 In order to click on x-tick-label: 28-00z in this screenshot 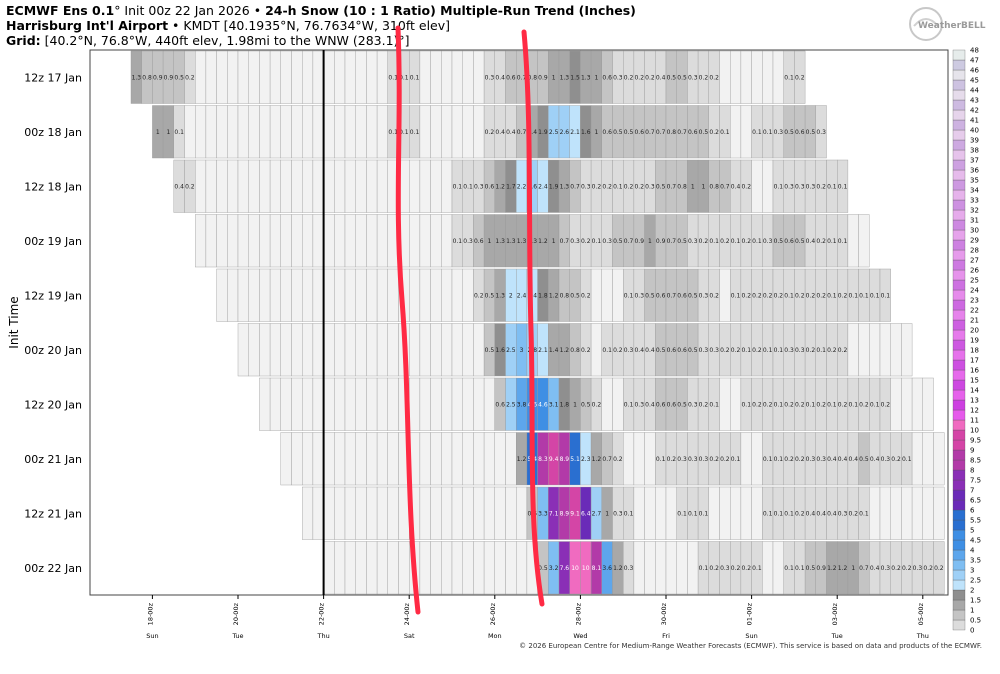, I will do `click(578, 613)`.